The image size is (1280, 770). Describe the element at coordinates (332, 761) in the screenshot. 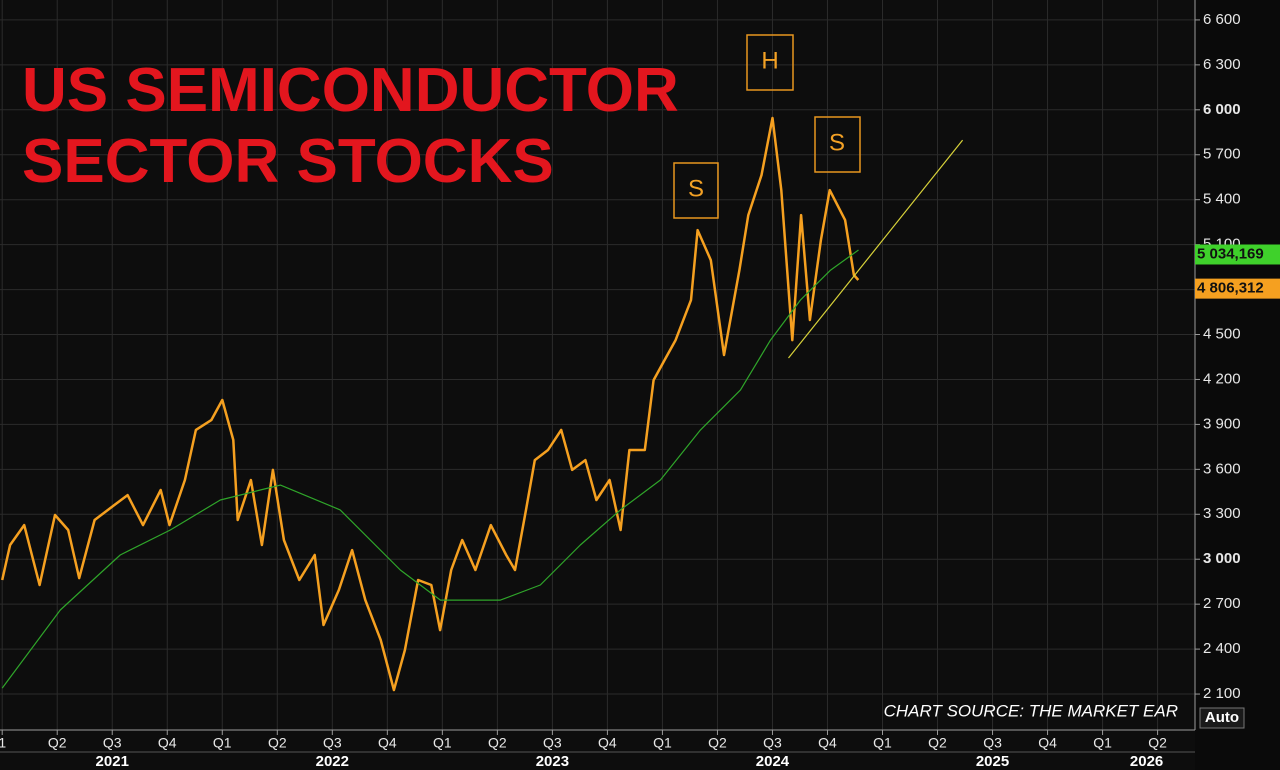

I see `year-label: 2022` at that location.